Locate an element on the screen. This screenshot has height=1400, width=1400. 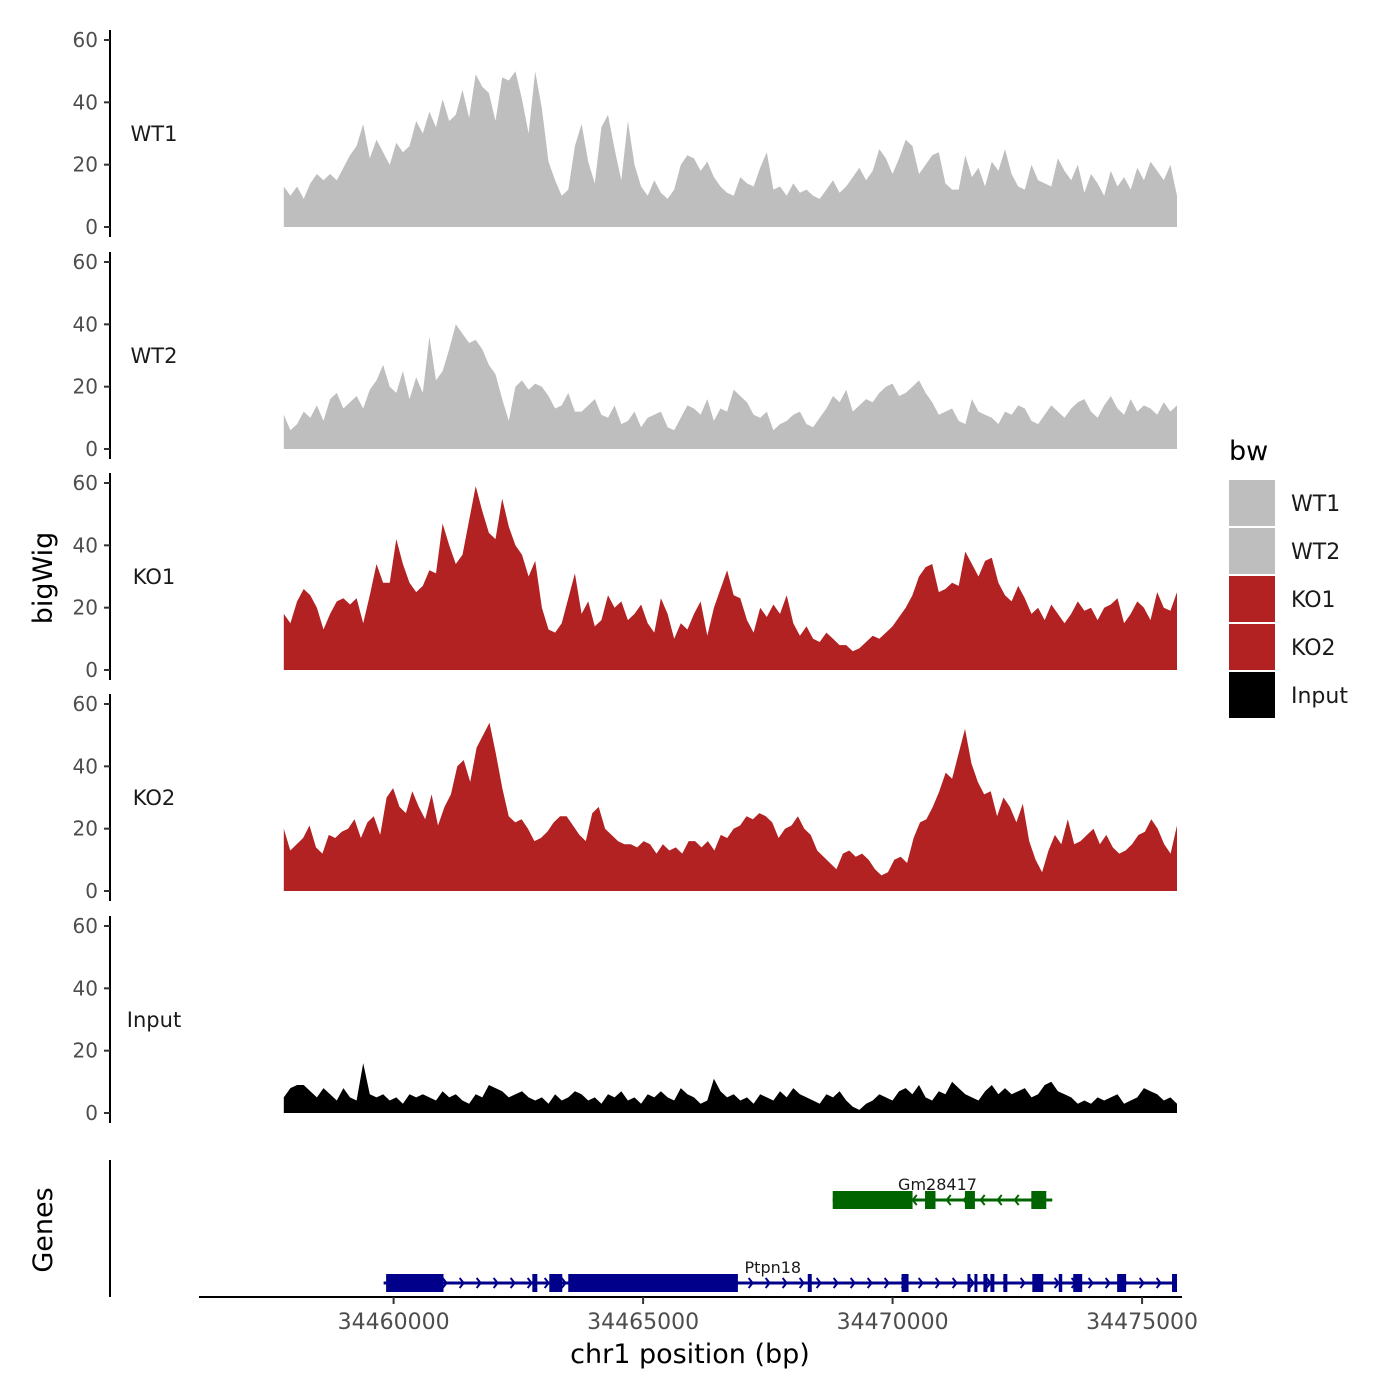
gene-ptpn18: Ptpn18 is located at coordinates (780, 1275).